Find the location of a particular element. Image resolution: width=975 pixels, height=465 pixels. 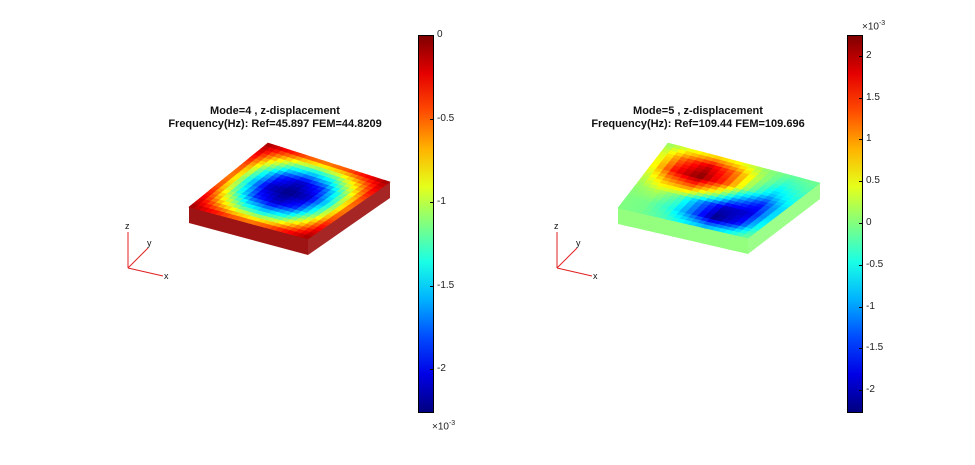

plot1-colorbar-tick-label: -1 is located at coordinates (441, 202).